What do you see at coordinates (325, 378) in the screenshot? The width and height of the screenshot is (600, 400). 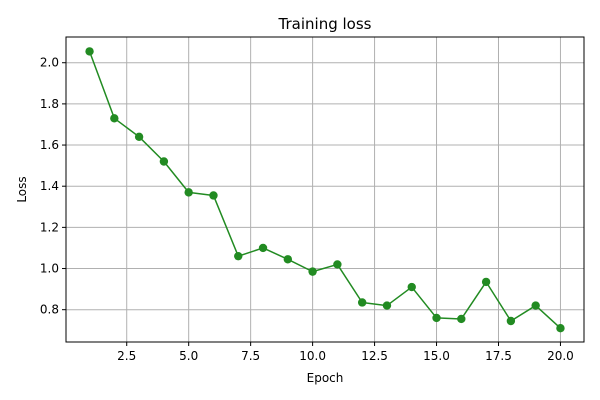 I see `x-axis-label: Epoch` at bounding box center [325, 378].